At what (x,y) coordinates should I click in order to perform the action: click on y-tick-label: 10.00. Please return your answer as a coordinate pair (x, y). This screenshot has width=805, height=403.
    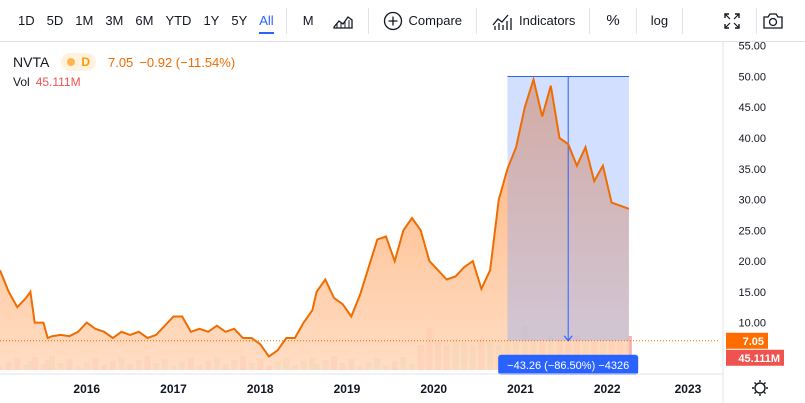
    Looking at the image, I should click on (752, 324).